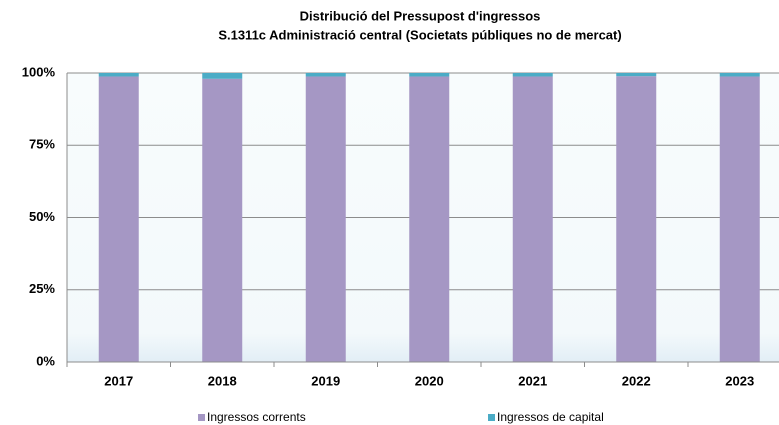 The image size is (779, 425). What do you see at coordinates (429, 380) in the screenshot?
I see `x-tick-label: 2020` at bounding box center [429, 380].